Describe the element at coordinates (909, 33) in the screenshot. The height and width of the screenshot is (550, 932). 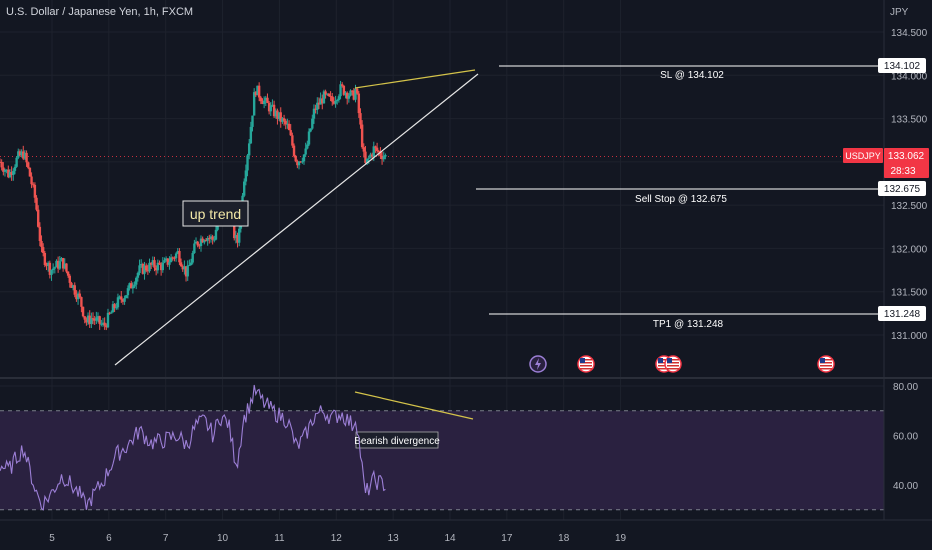
I see `price-tick-label: 134.500` at that location.